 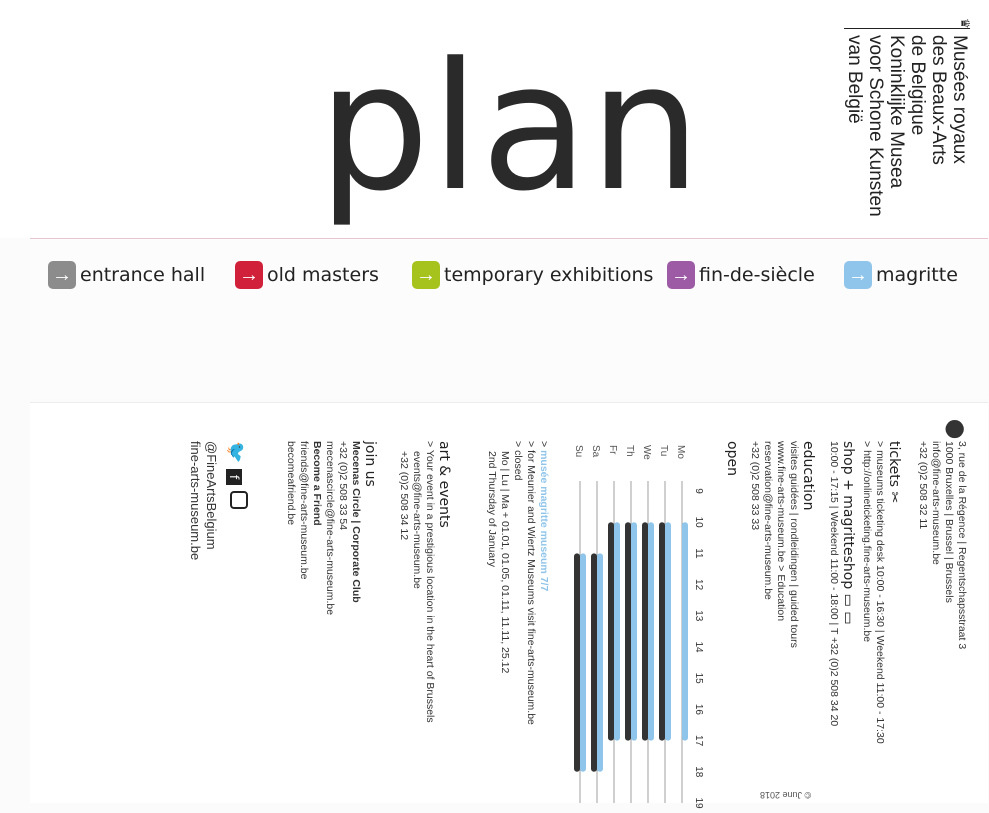 I want to click on legend-item-magritte: → magritte, so click(x=901, y=275).